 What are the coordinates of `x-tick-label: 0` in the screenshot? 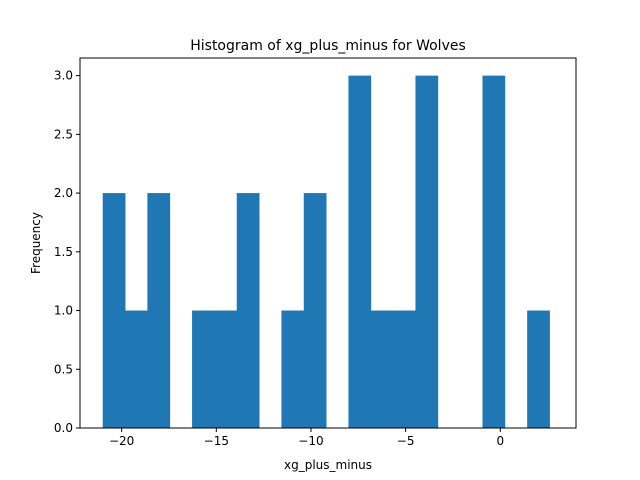 It's located at (500, 441).